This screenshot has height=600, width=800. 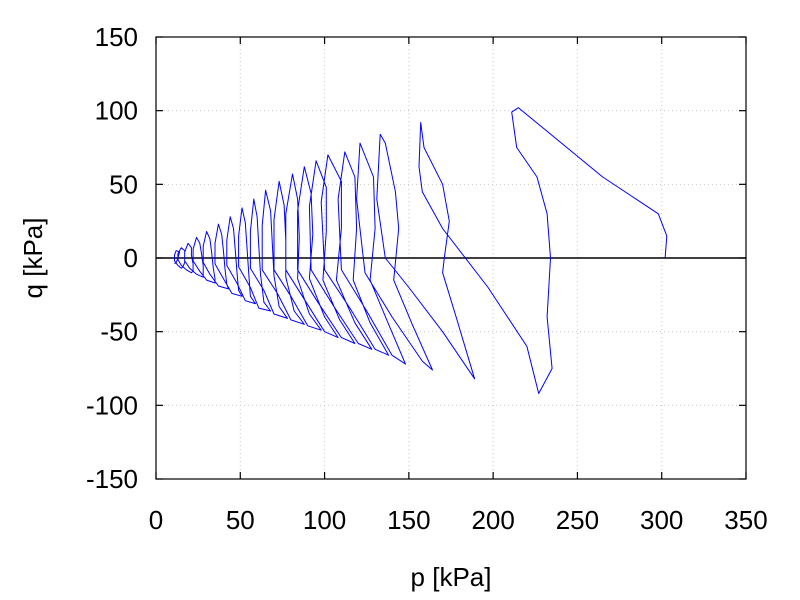 I want to click on x-tick-label: 100, so click(x=324, y=520).